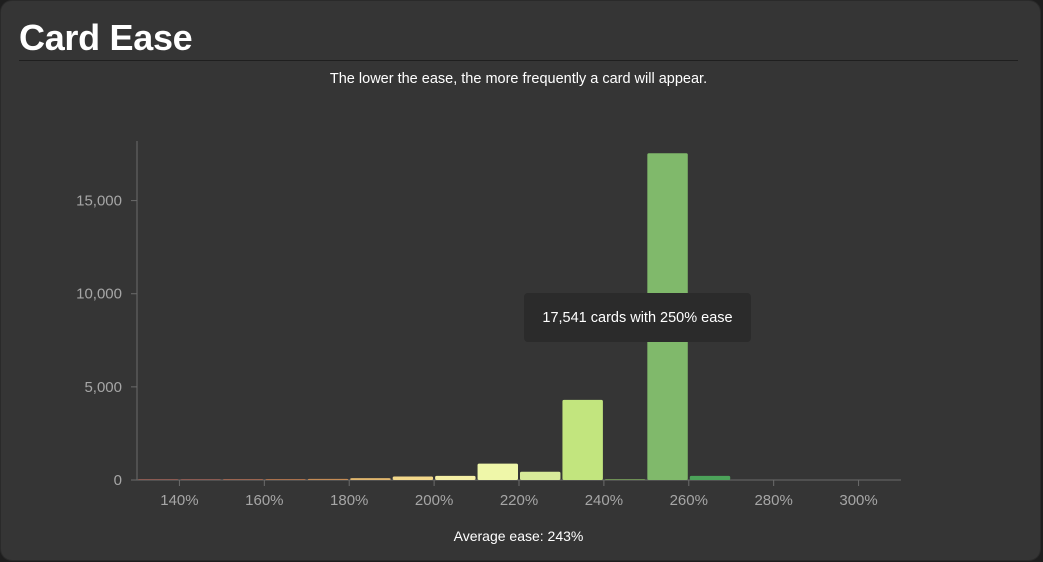 This screenshot has height=562, width=1043. What do you see at coordinates (519, 500) in the screenshot?
I see `x-tick-label: 220%` at bounding box center [519, 500].